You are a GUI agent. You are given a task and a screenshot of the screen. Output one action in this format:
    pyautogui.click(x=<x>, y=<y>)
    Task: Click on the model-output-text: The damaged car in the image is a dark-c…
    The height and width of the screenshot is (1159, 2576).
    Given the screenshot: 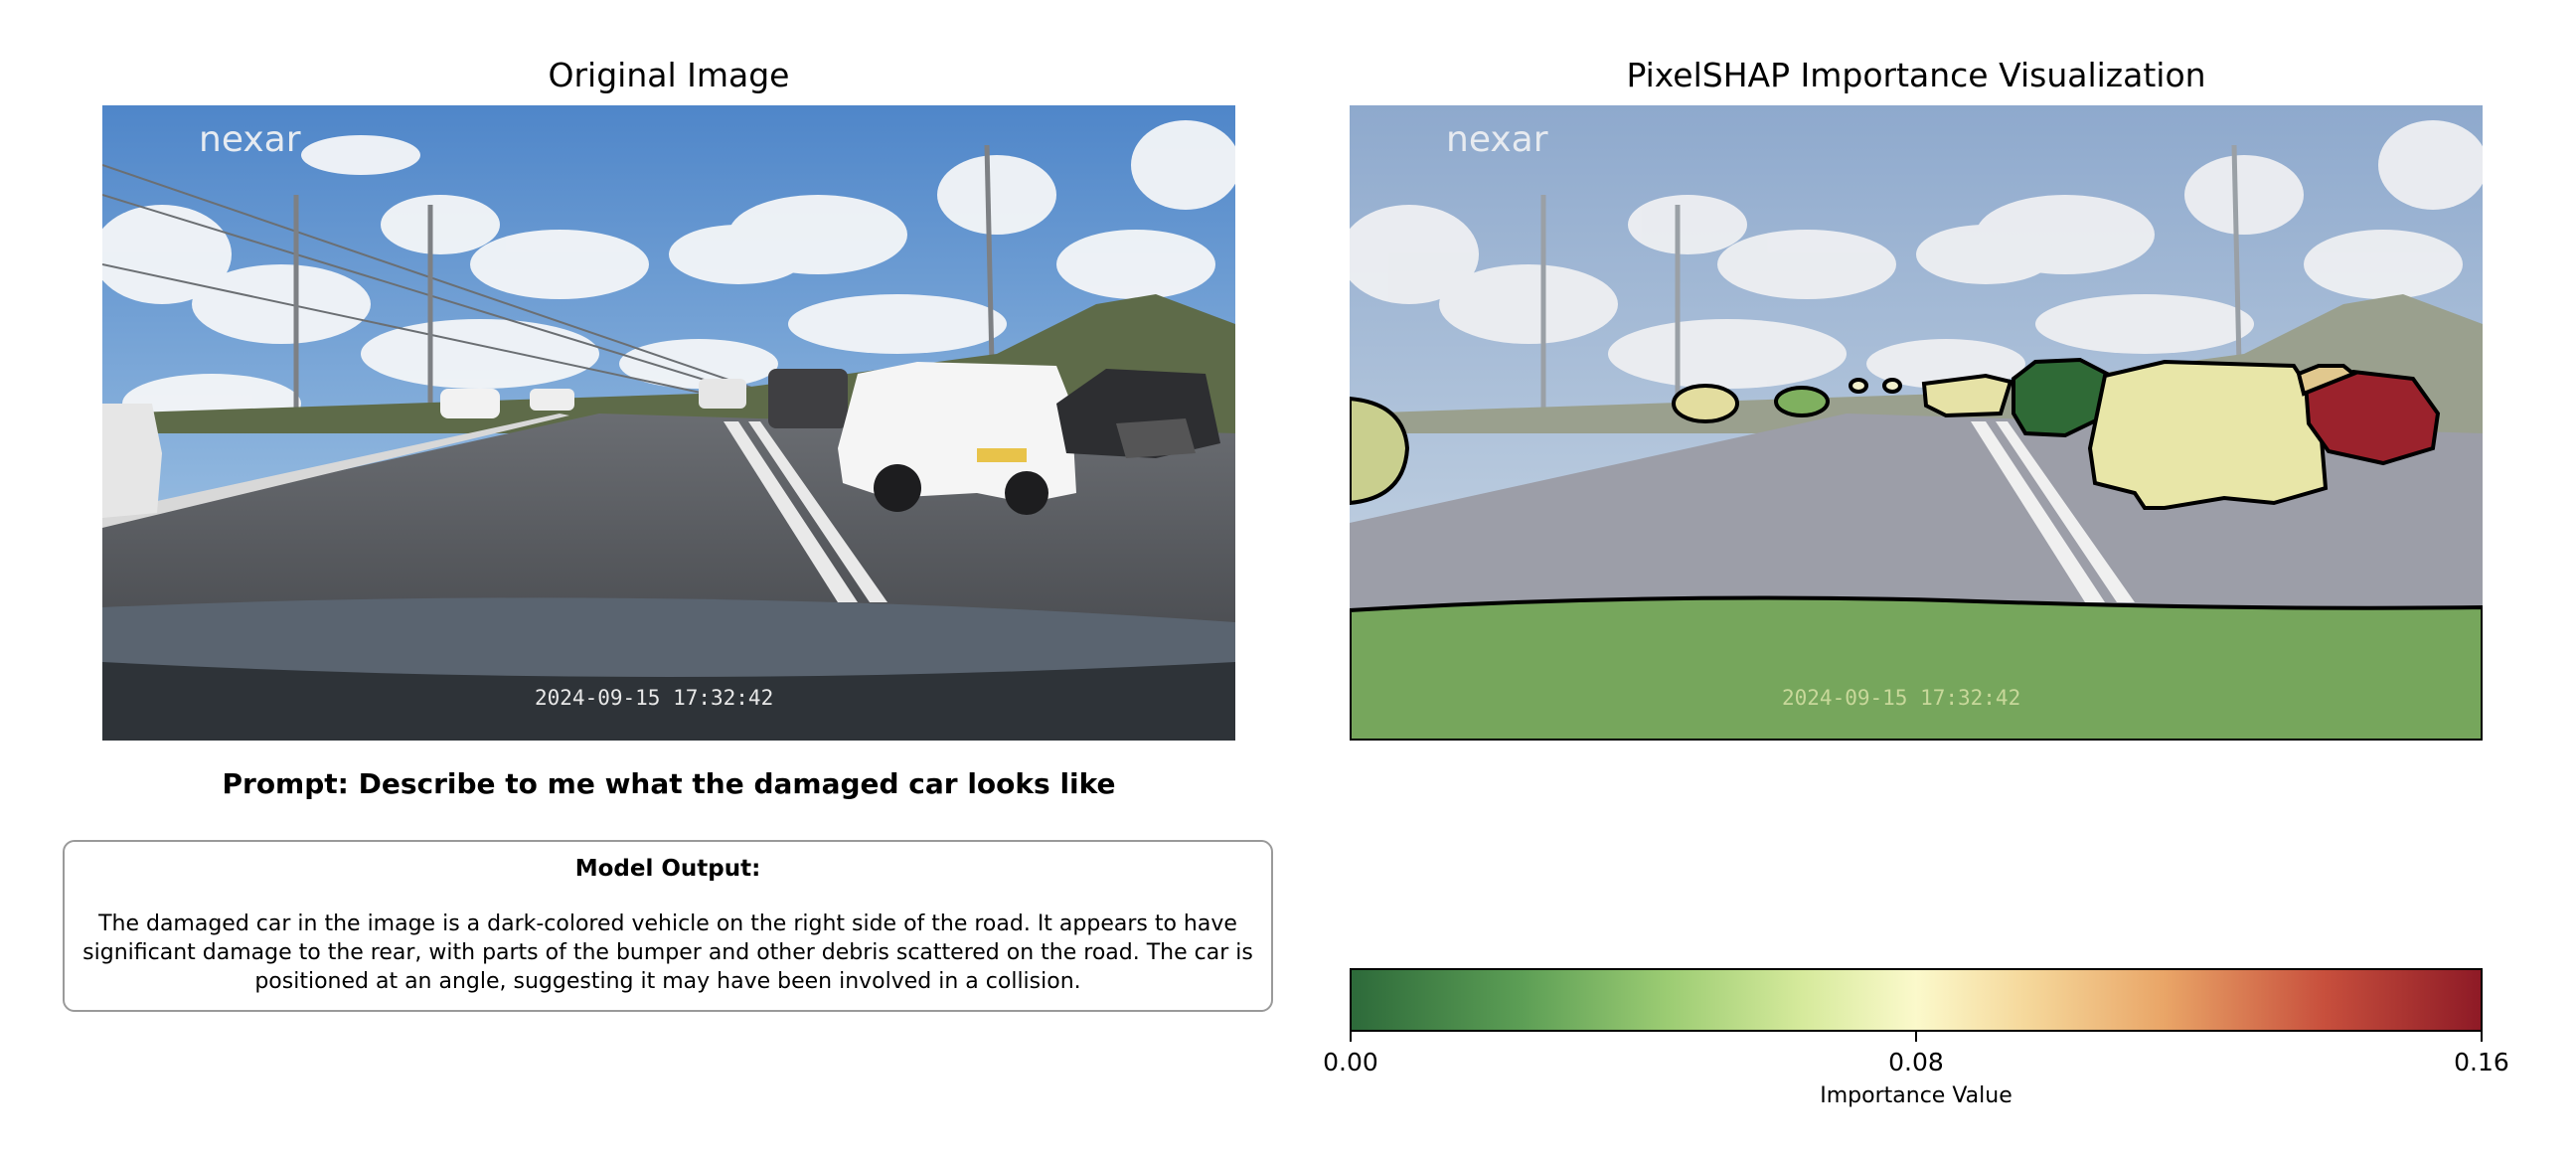 What is the action you would take?
    pyautogui.click(x=667, y=952)
    